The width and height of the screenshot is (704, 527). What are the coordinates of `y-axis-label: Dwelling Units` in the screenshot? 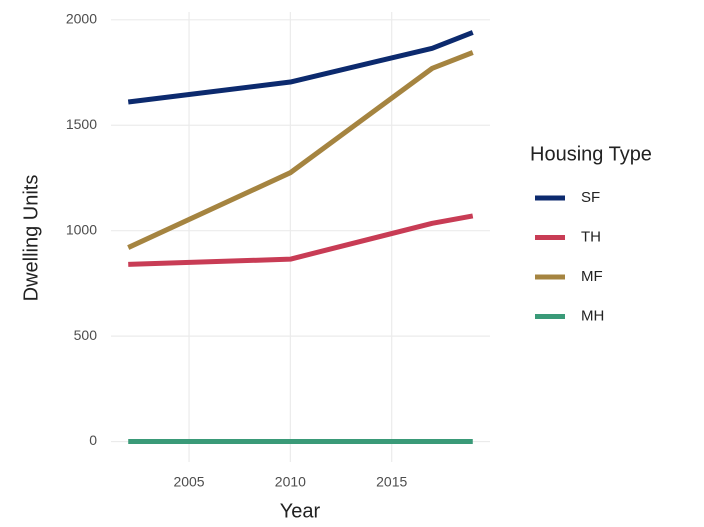 It's located at (31, 238).